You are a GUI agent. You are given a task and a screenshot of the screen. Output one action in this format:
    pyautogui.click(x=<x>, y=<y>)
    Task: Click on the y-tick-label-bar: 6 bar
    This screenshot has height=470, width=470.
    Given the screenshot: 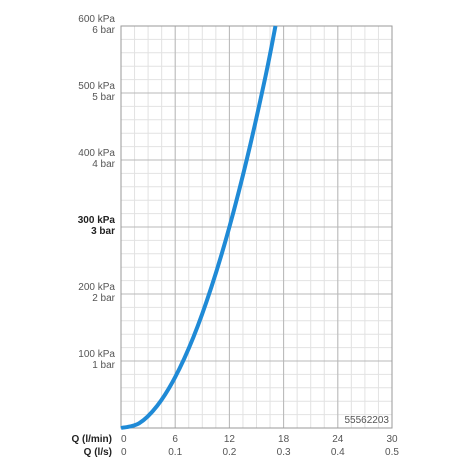 What is the action you would take?
    pyautogui.click(x=103, y=30)
    